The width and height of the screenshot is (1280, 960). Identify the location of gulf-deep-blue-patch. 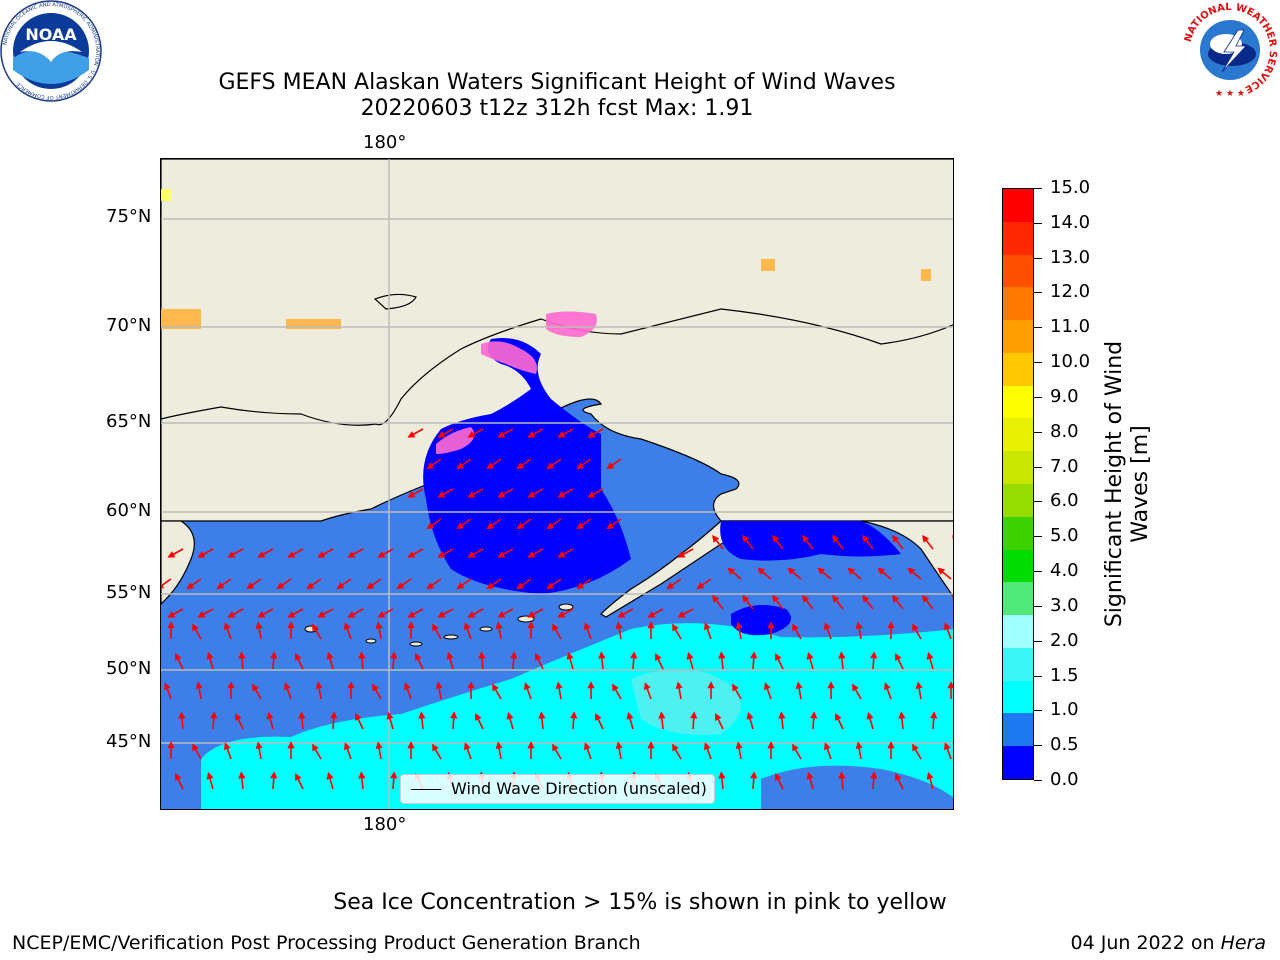
(761, 620).